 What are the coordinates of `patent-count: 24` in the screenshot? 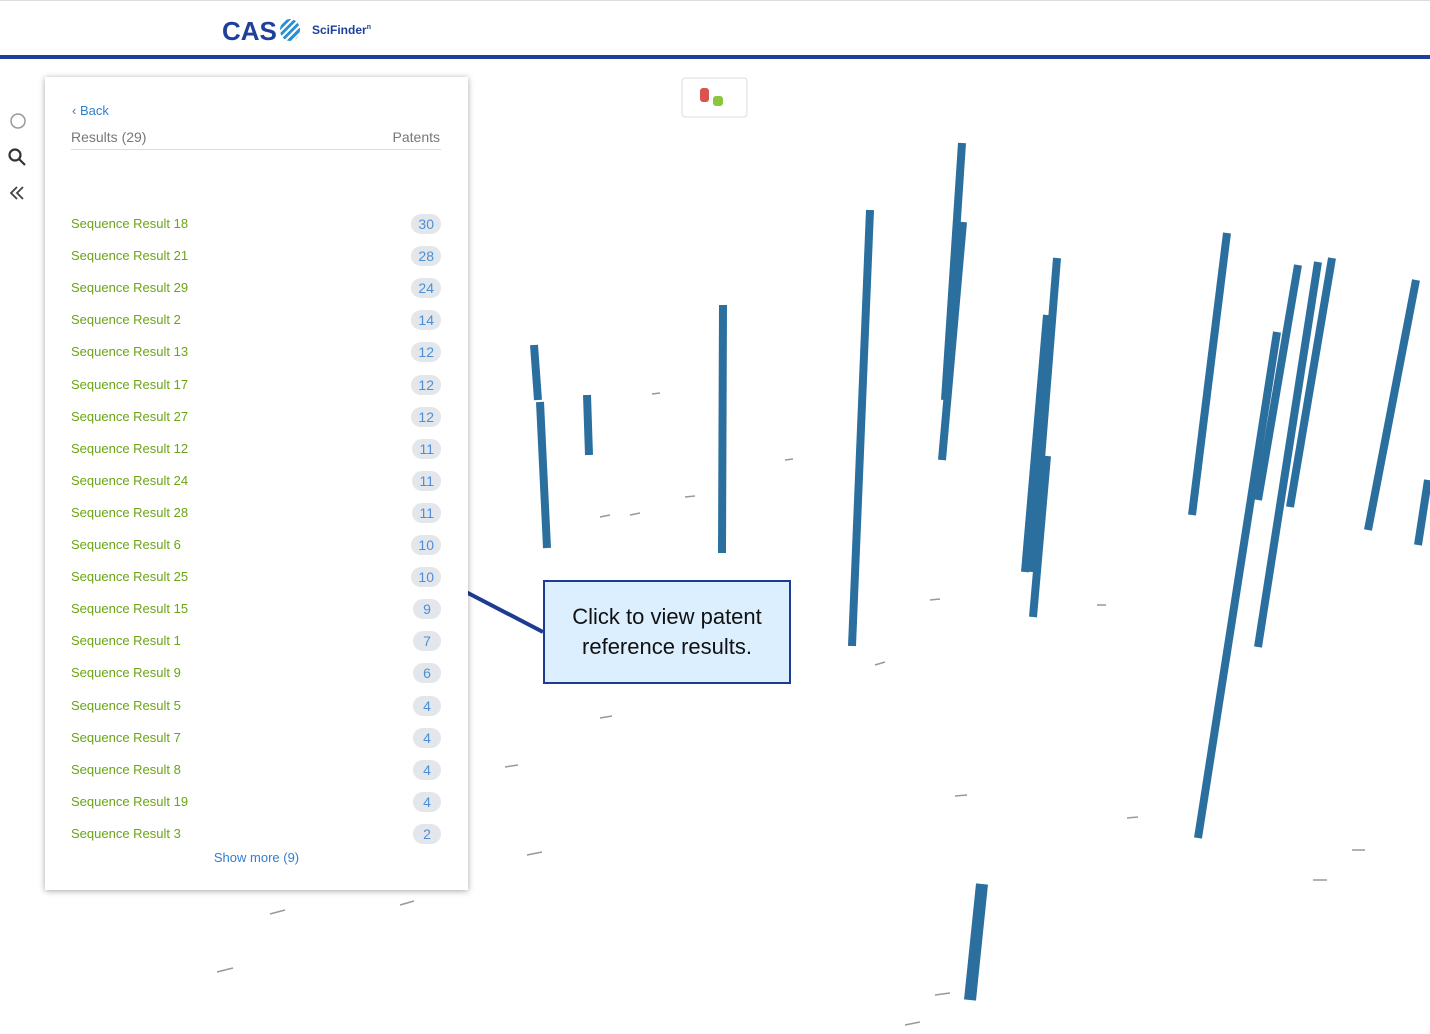 It's located at (426, 288).